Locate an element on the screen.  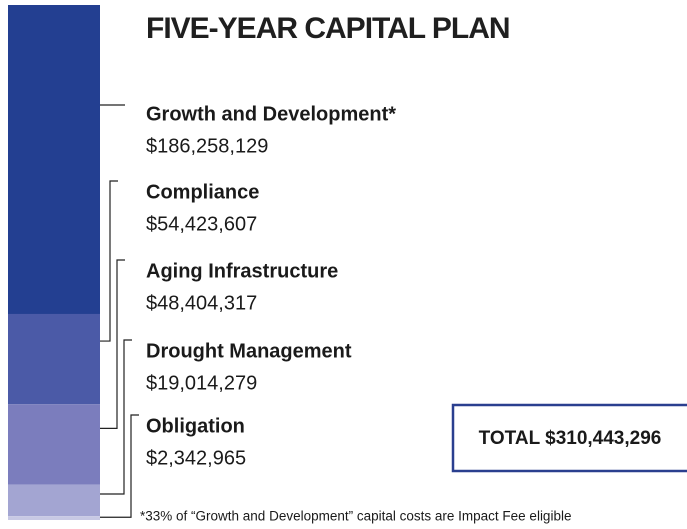
legend-label: Drought Management is located at coordinates (249, 351).